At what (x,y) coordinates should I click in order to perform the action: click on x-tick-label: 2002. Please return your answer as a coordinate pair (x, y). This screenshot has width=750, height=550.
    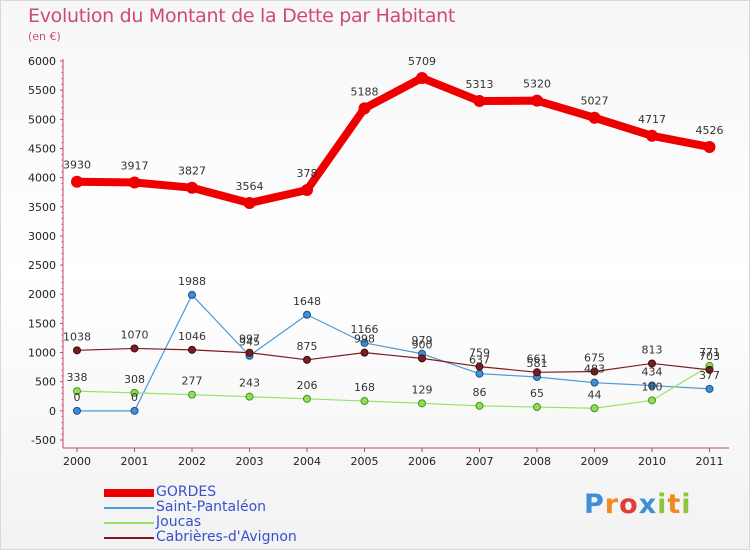
    Looking at the image, I should click on (192, 461).